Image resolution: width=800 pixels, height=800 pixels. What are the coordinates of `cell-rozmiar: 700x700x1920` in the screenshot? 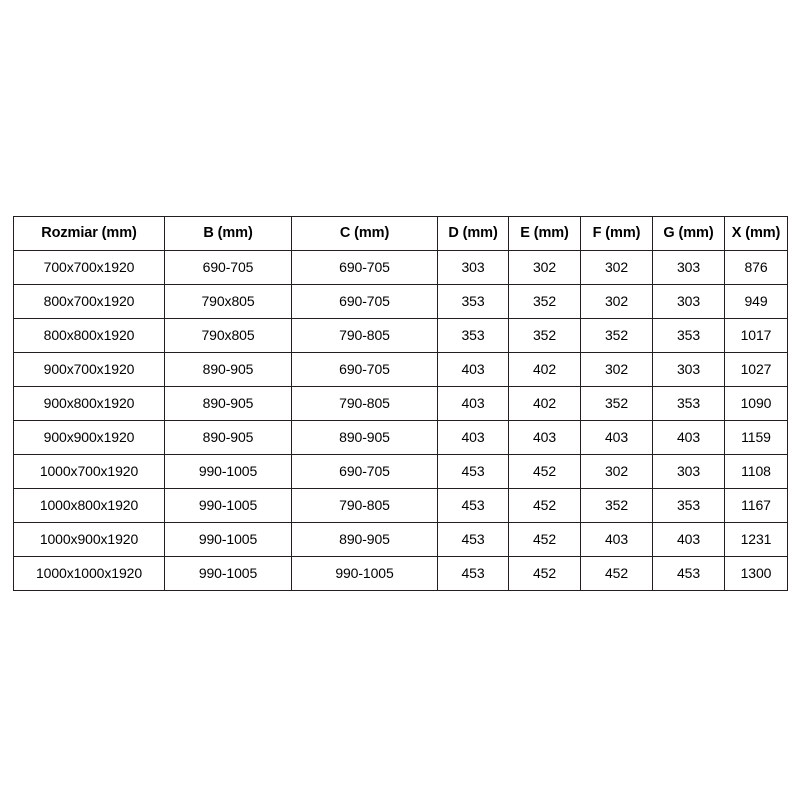 It's located at (89, 267).